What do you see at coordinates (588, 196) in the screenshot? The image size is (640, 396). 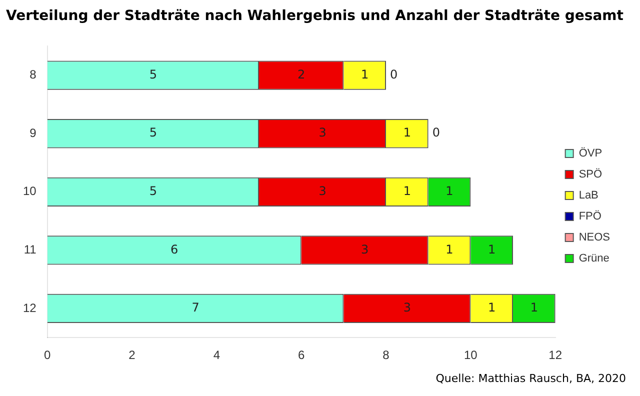 I see `legend-label: LaB` at bounding box center [588, 196].